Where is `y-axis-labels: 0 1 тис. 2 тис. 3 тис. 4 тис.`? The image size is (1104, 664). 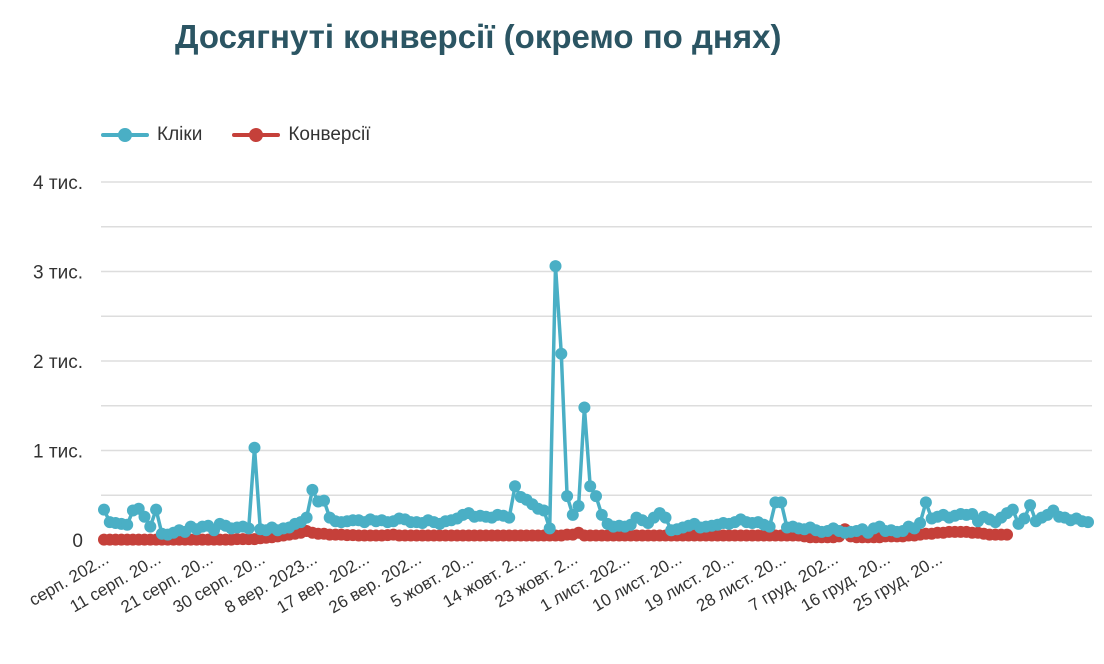
y-axis-labels: 0 1 тис. 2 тис. 3 тис. 4 тис. is located at coordinates (58, 362).